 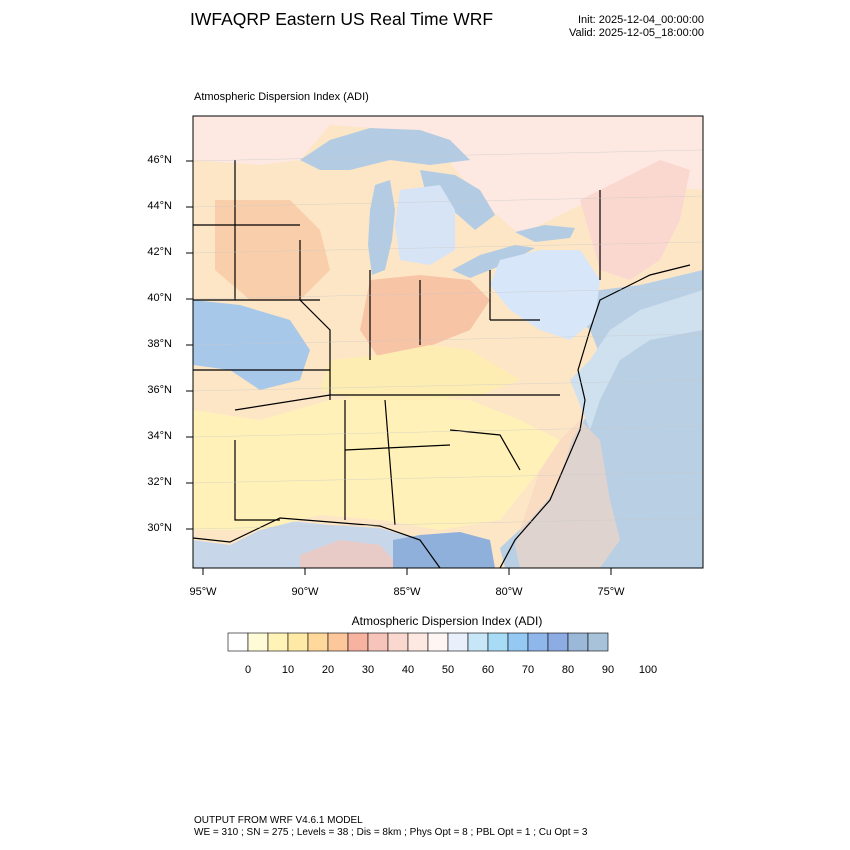 I want to click on legend-label: 0, so click(x=248, y=670).